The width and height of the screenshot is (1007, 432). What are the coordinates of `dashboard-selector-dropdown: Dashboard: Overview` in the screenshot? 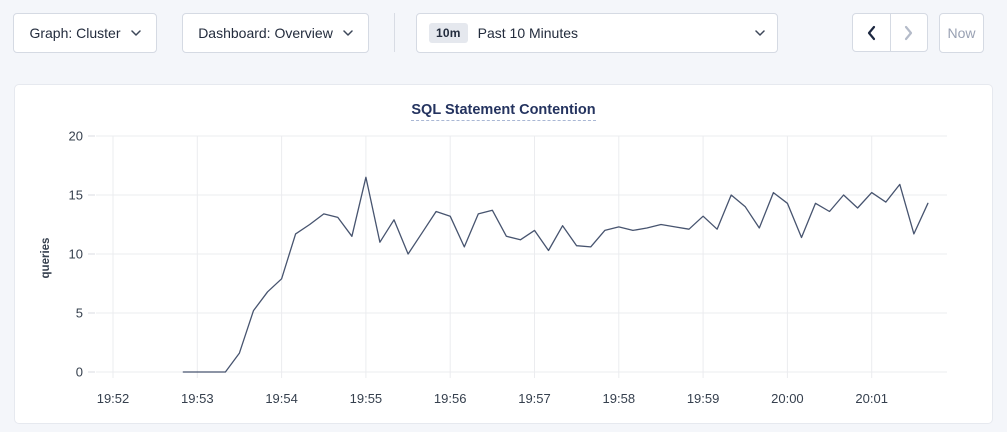 It's located at (275, 33).